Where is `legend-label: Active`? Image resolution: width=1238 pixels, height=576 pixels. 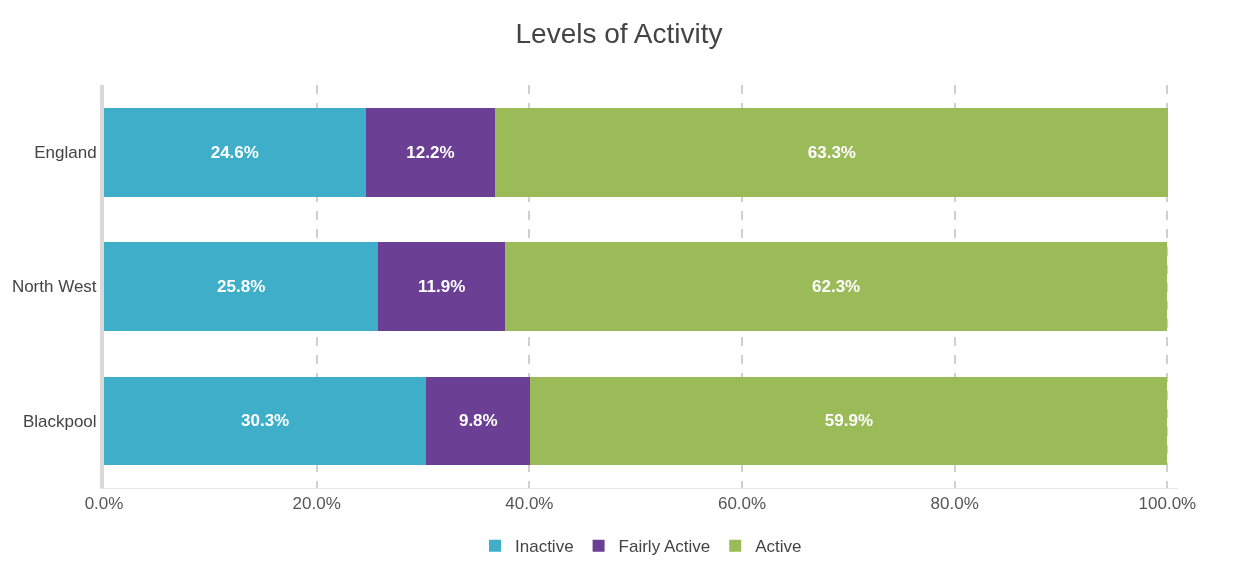
legend-label: Active is located at coordinates (778, 547).